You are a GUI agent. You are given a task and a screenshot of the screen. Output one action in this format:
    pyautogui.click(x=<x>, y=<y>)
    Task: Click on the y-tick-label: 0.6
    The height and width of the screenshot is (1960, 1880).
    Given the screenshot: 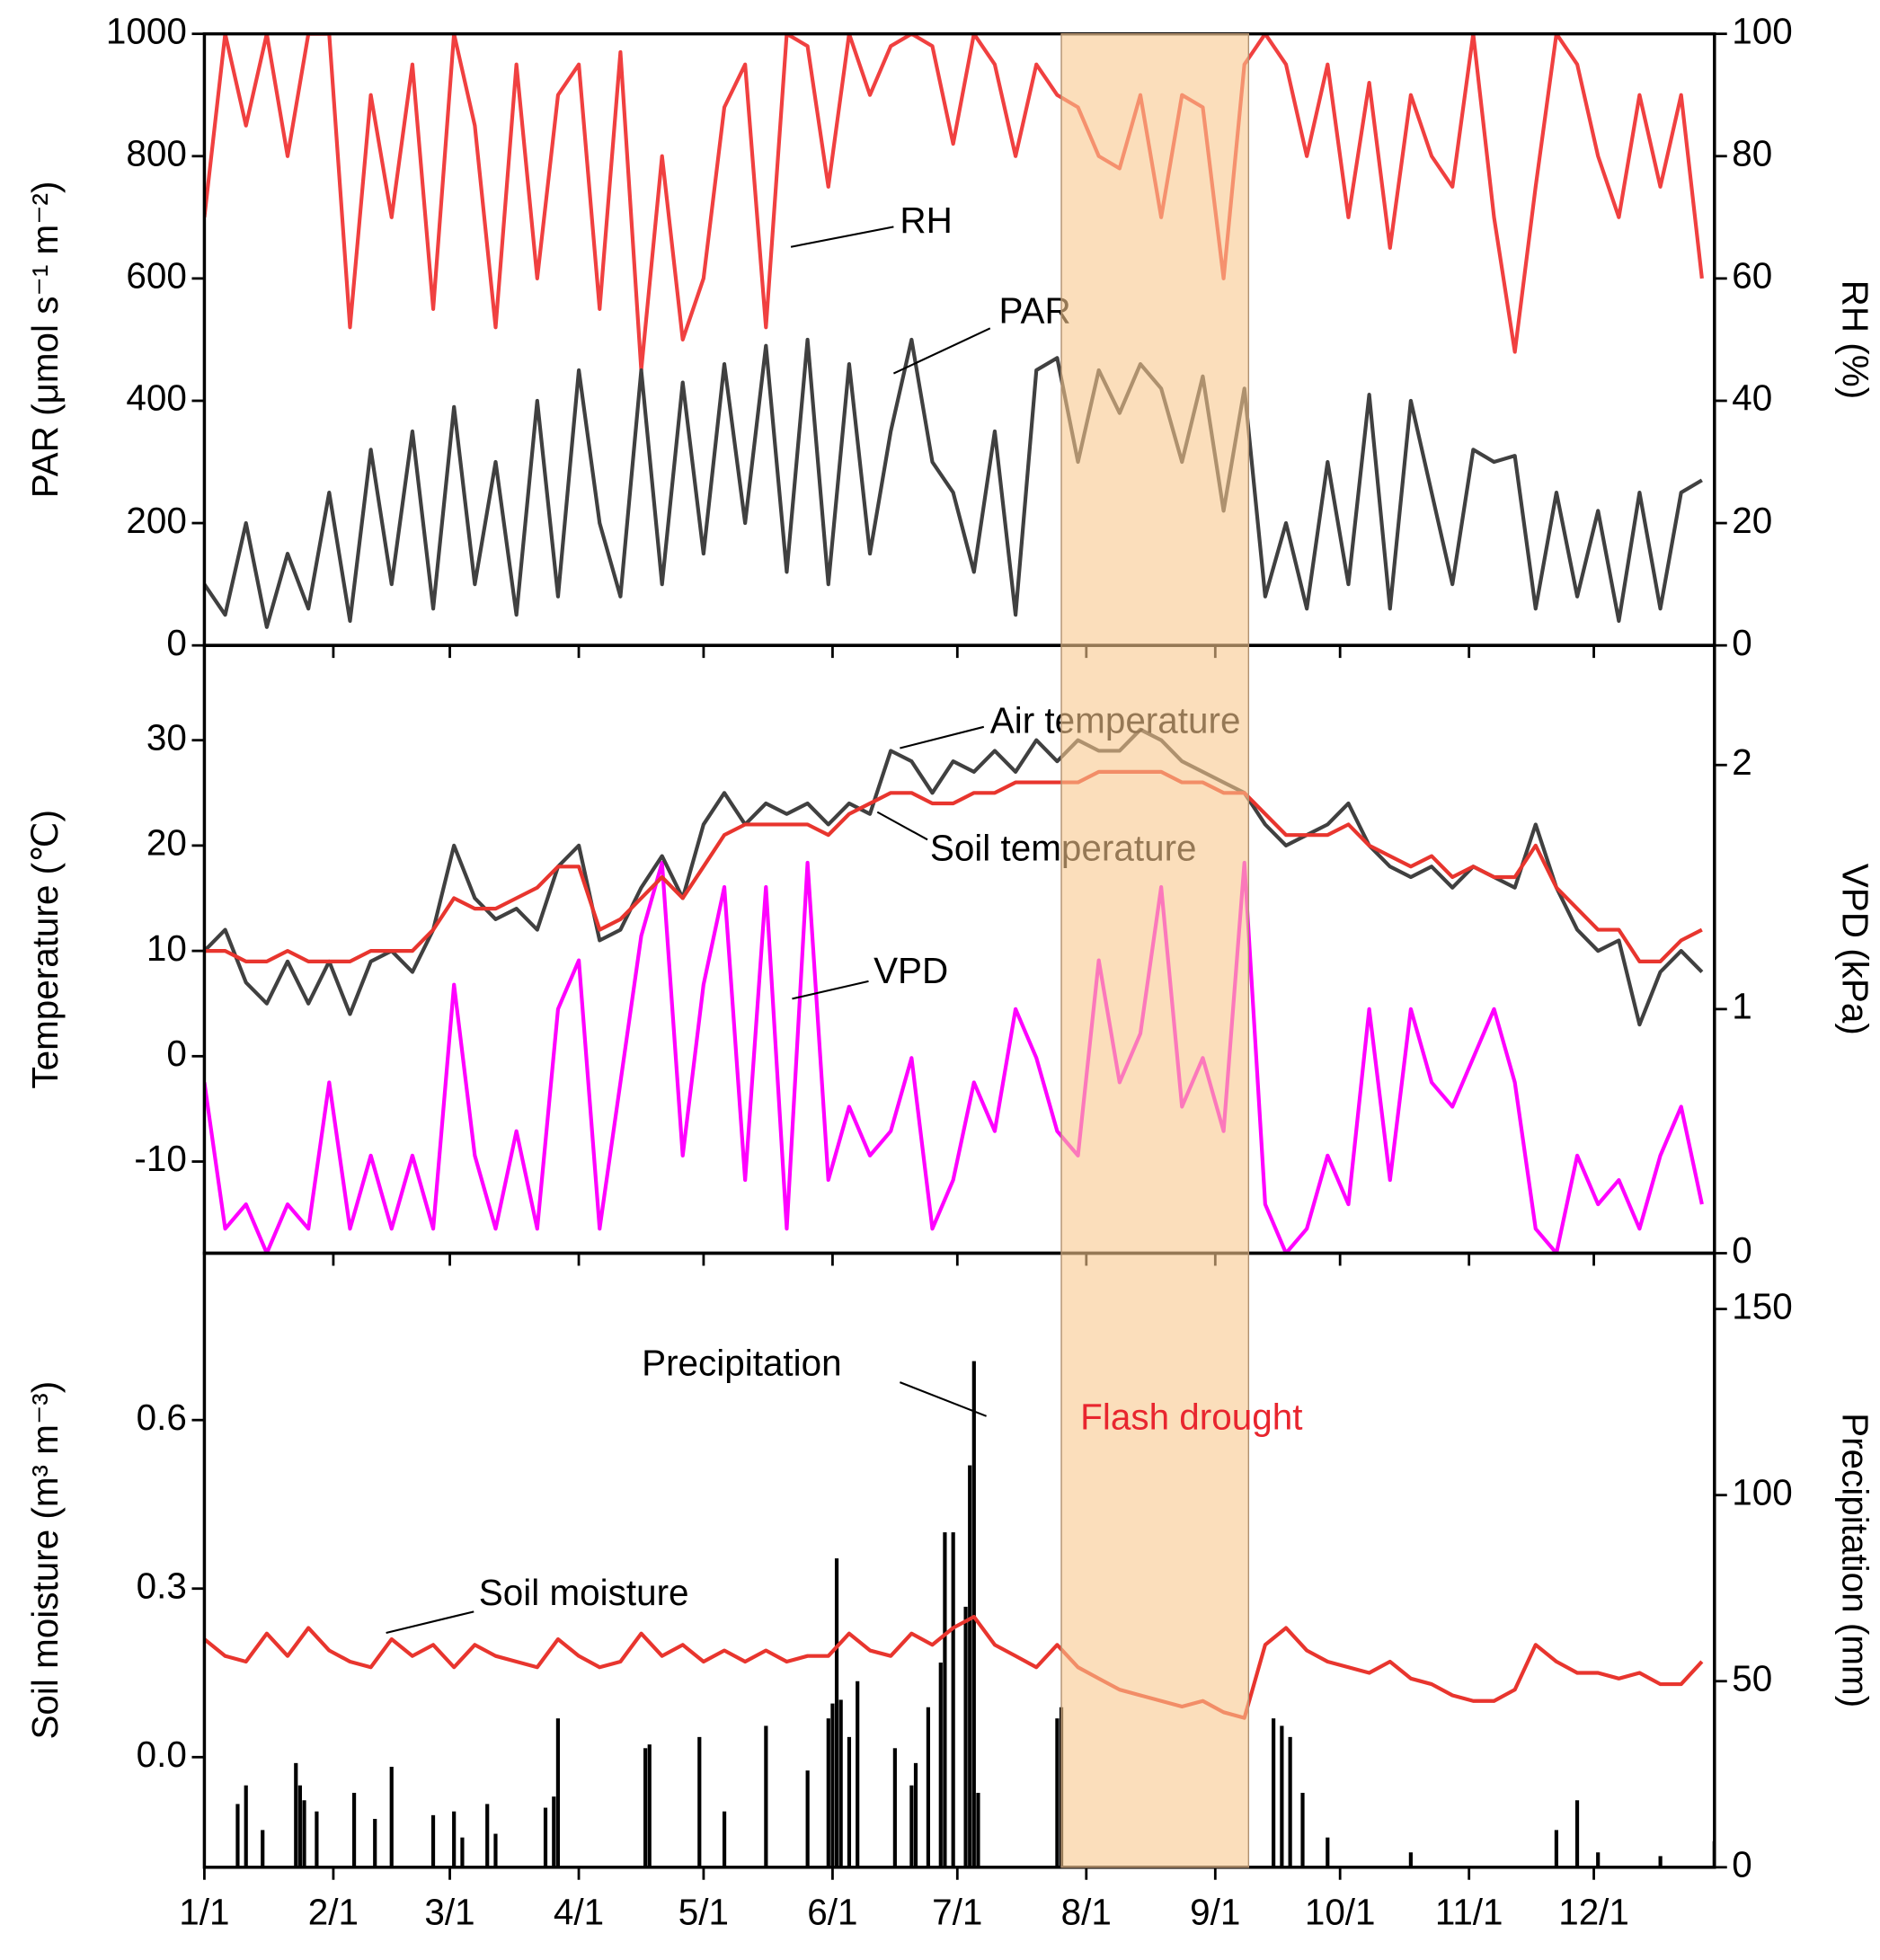 What is the action you would take?
    pyautogui.click(x=162, y=1418)
    